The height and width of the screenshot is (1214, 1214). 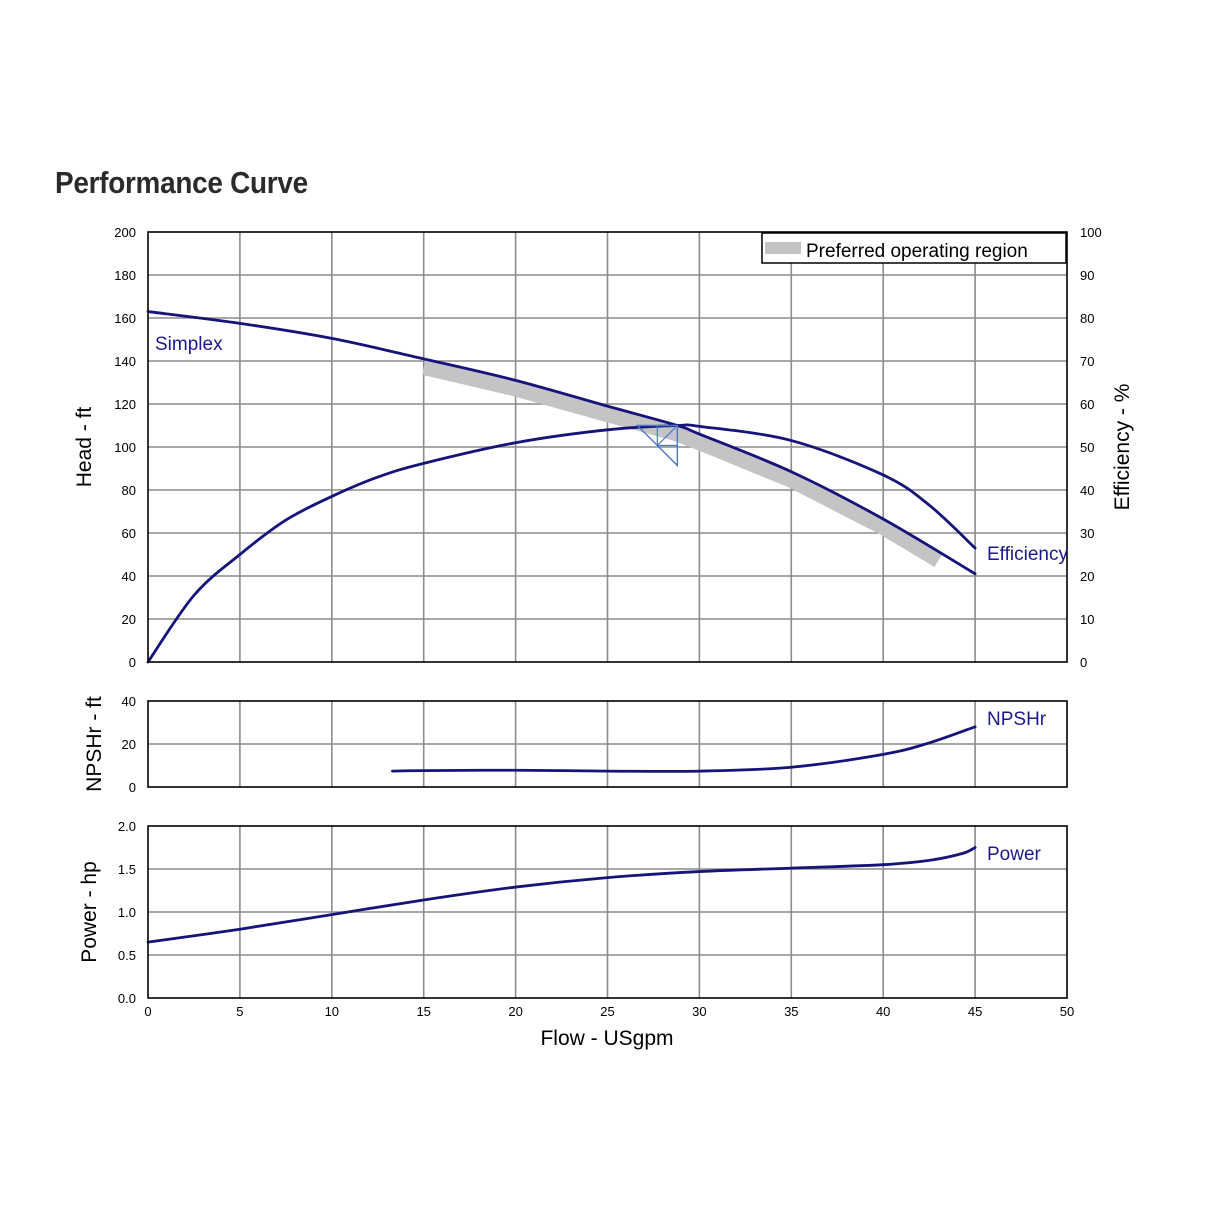 I want to click on power-panel-frame, so click(x=607, y=912).